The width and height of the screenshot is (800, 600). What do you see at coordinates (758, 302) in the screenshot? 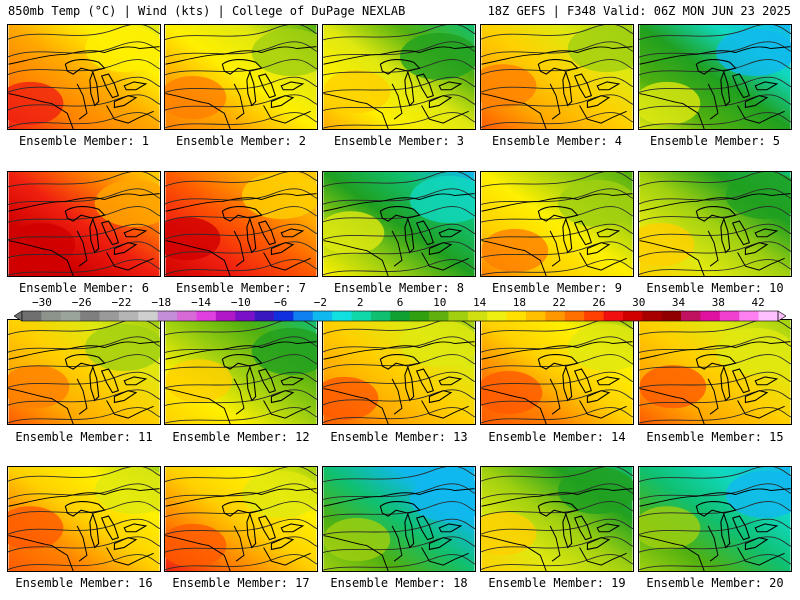
I see `colorbar-tick-label: 42` at bounding box center [758, 302].